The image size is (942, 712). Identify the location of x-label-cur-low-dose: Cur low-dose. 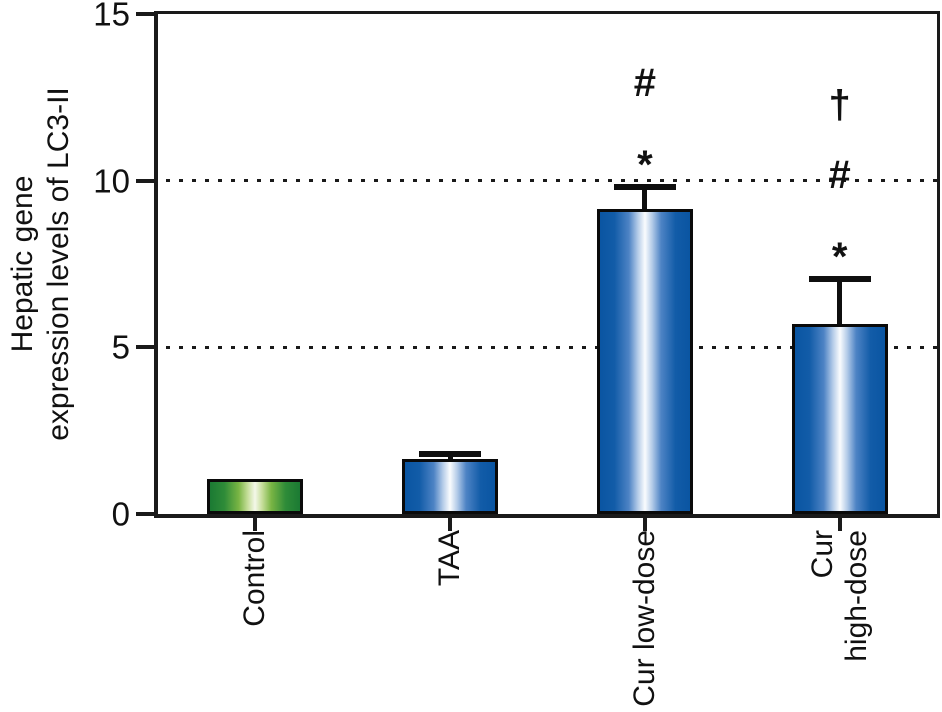
(644, 618).